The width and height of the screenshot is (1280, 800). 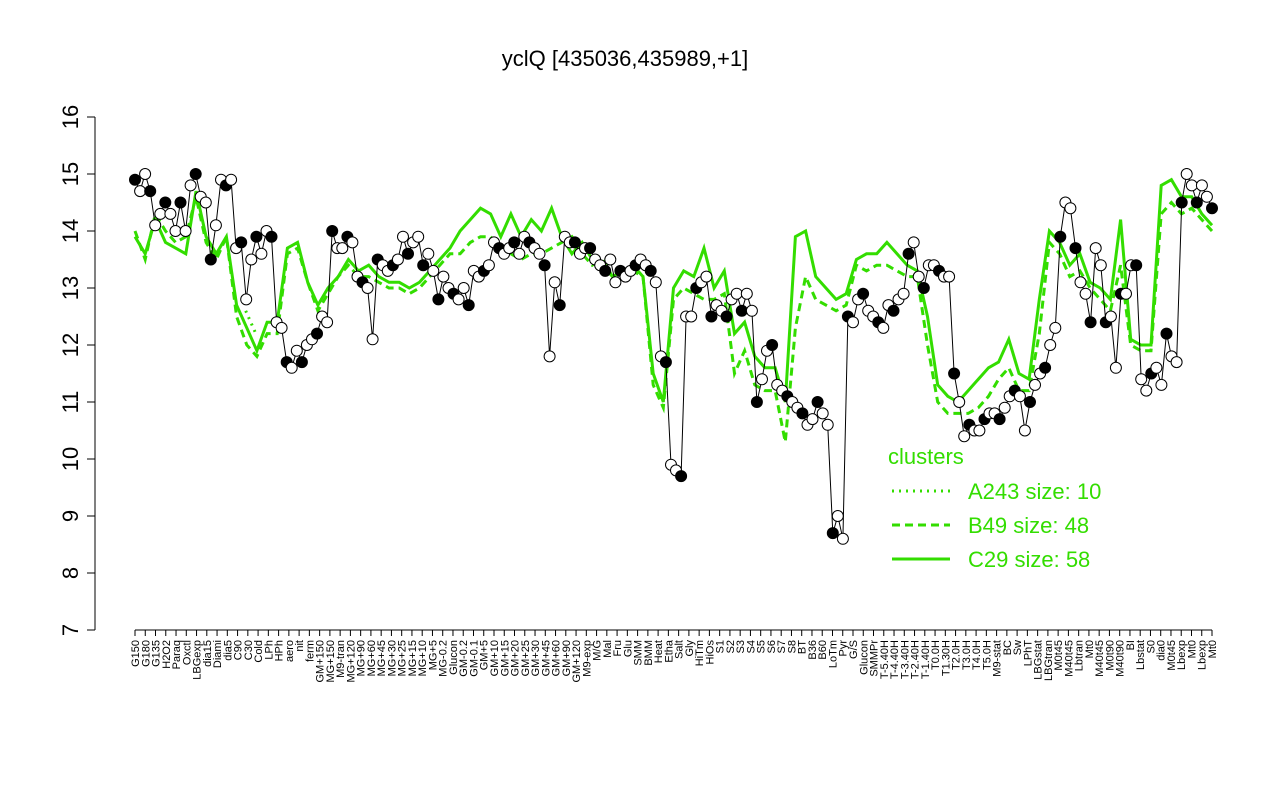 What do you see at coordinates (996, 525) in the screenshot?
I see `legend-entries: A243 size: 10 B49 size: 48 C29 size: 58` at bounding box center [996, 525].